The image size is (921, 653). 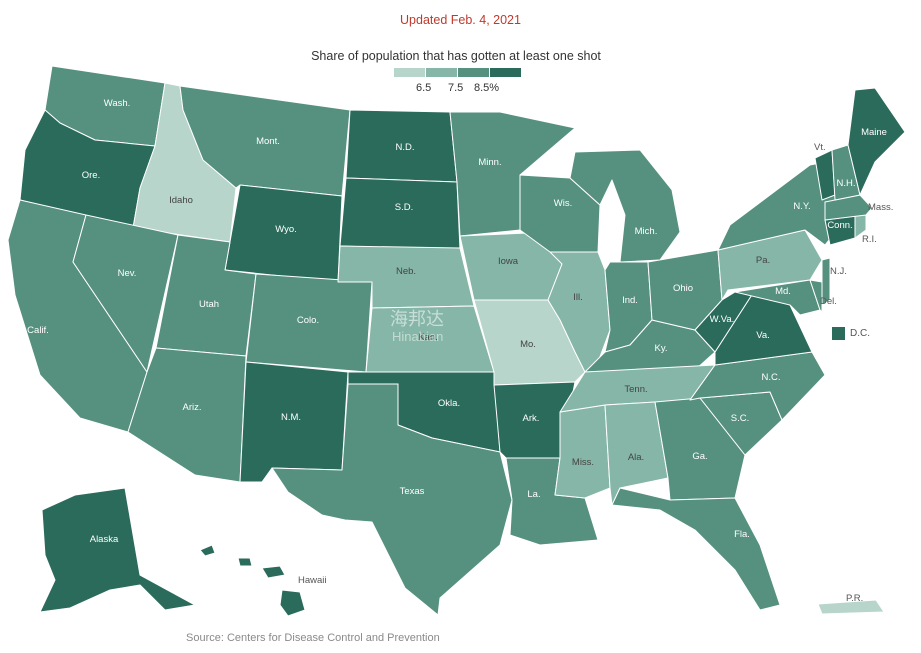 What do you see at coordinates (117, 103) in the screenshot?
I see `state-label-wa: Wash.` at bounding box center [117, 103].